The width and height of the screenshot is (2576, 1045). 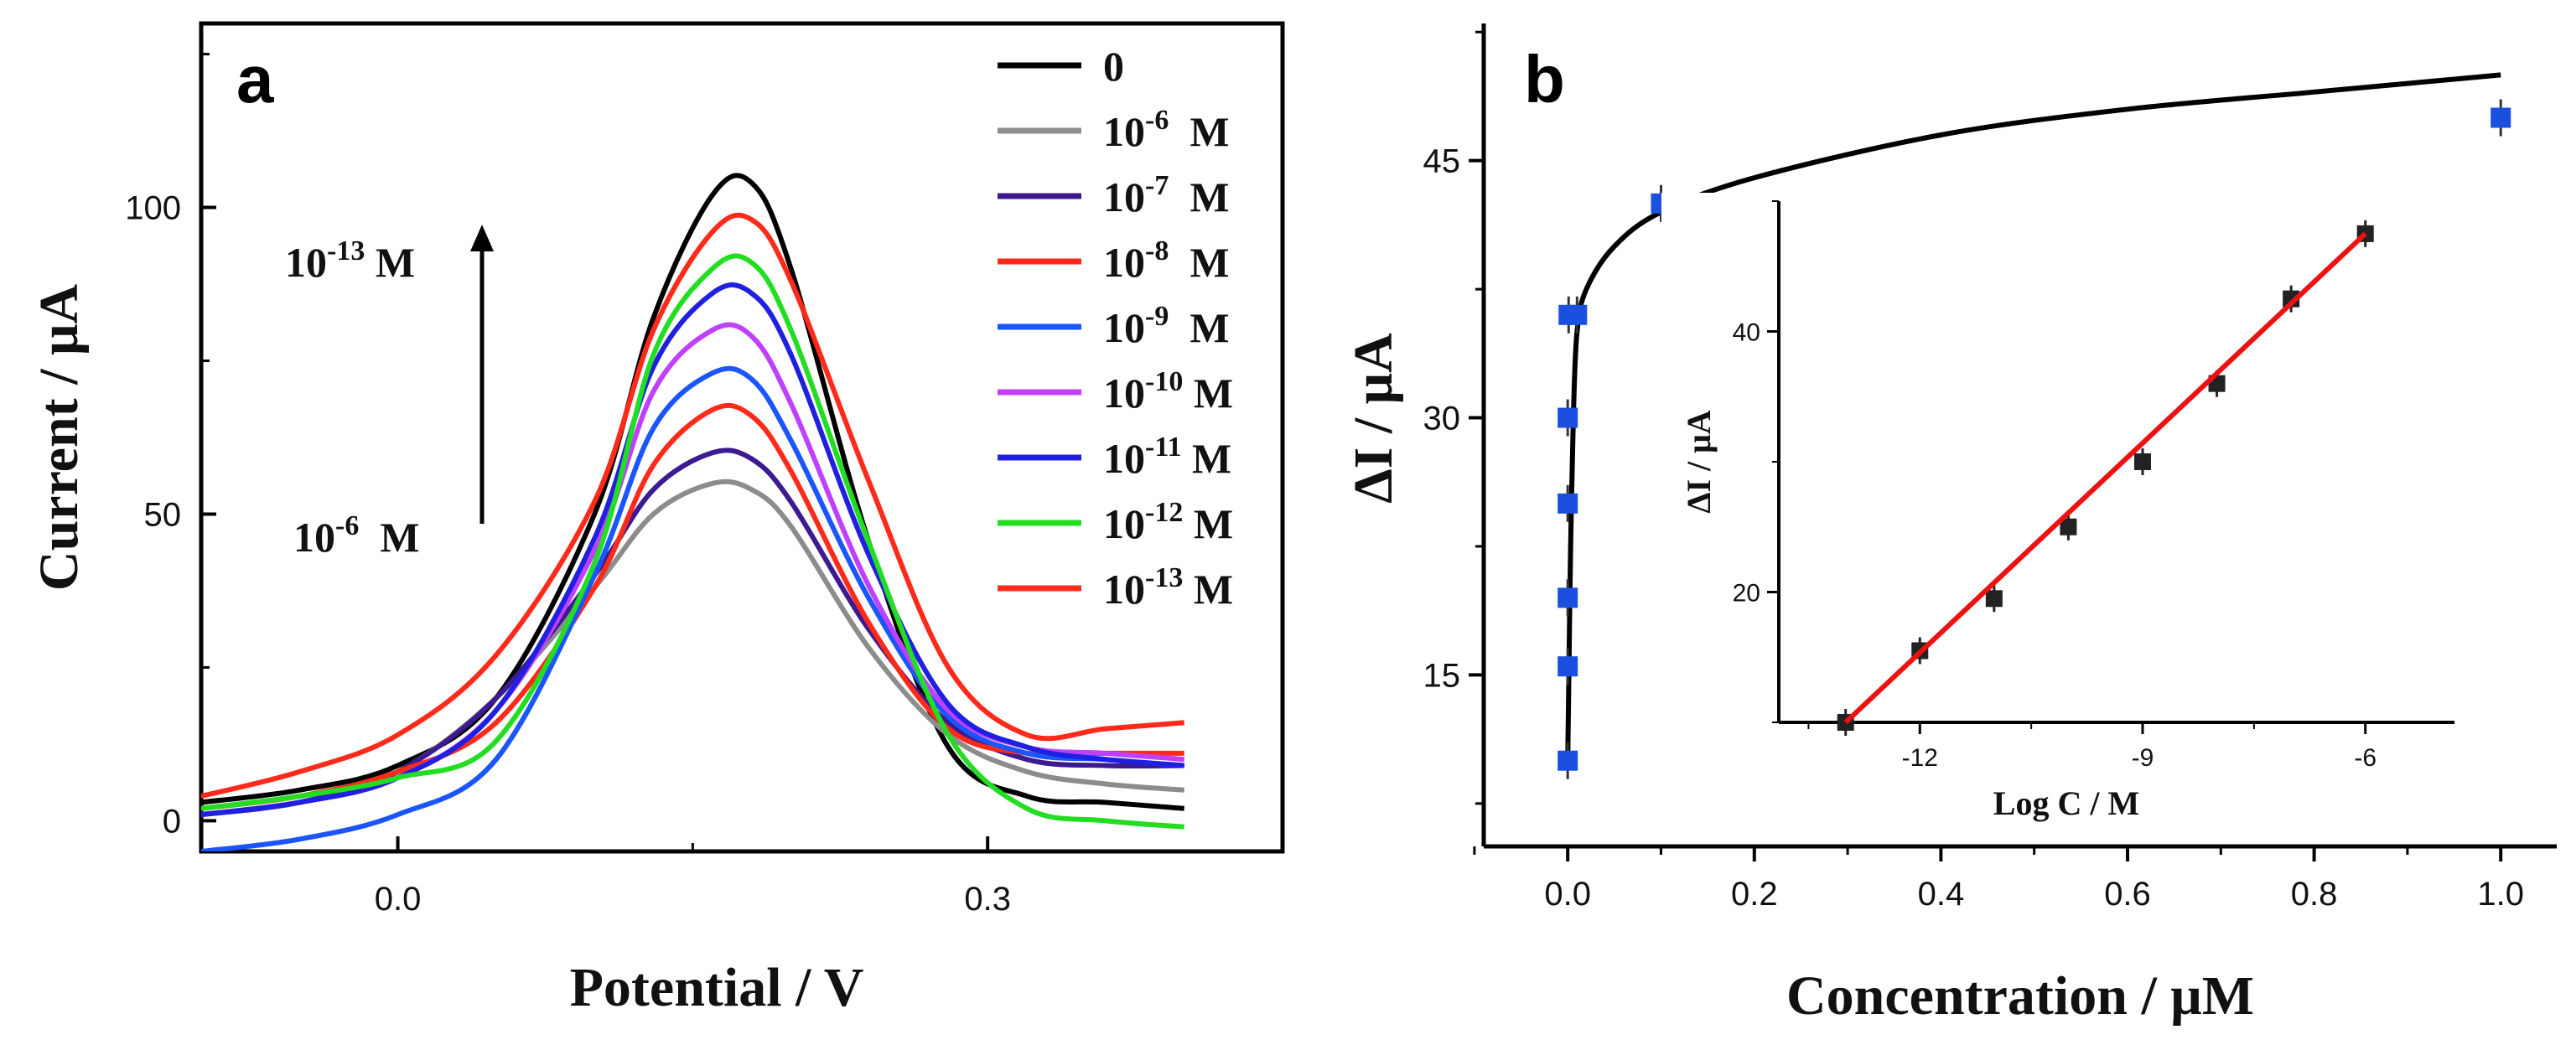 I want to click on x-tick-label-b: 0.8, so click(x=2314, y=895).